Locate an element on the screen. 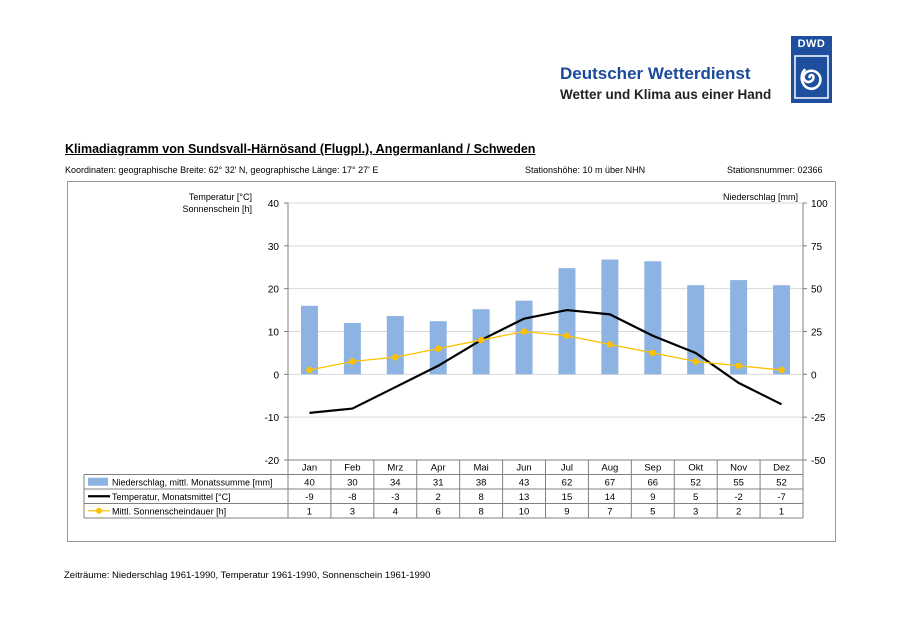  right-tick-label: 50 is located at coordinates (817, 290).